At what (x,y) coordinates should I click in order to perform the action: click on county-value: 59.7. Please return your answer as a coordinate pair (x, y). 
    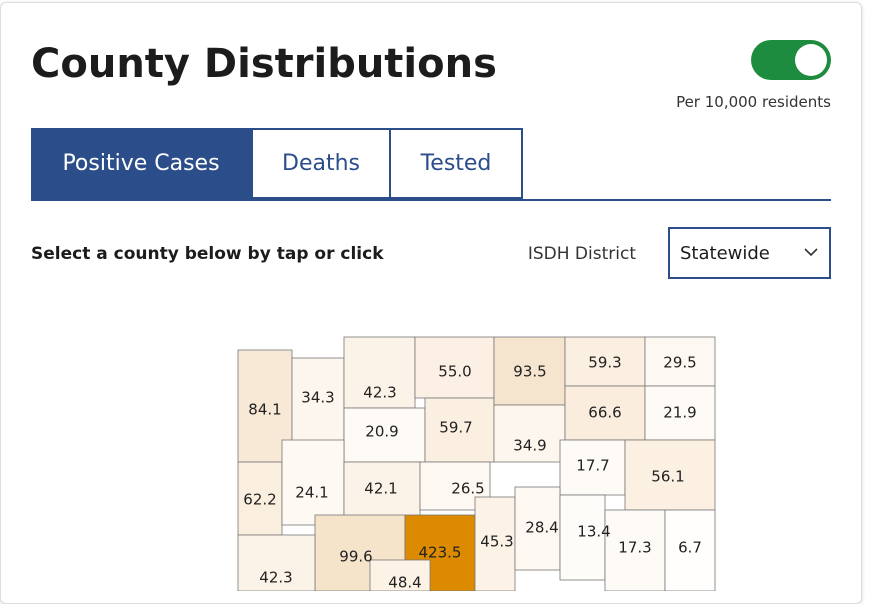
    Looking at the image, I should click on (455, 428).